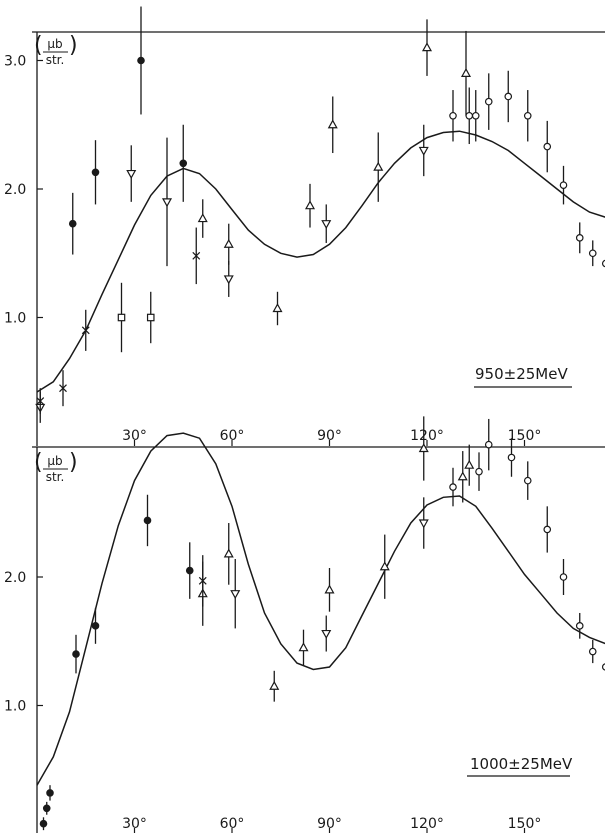 The width and height of the screenshot is (605, 833). Describe the element at coordinates (427, 824) in the screenshot. I see `x-tick-label: 120°` at that location.